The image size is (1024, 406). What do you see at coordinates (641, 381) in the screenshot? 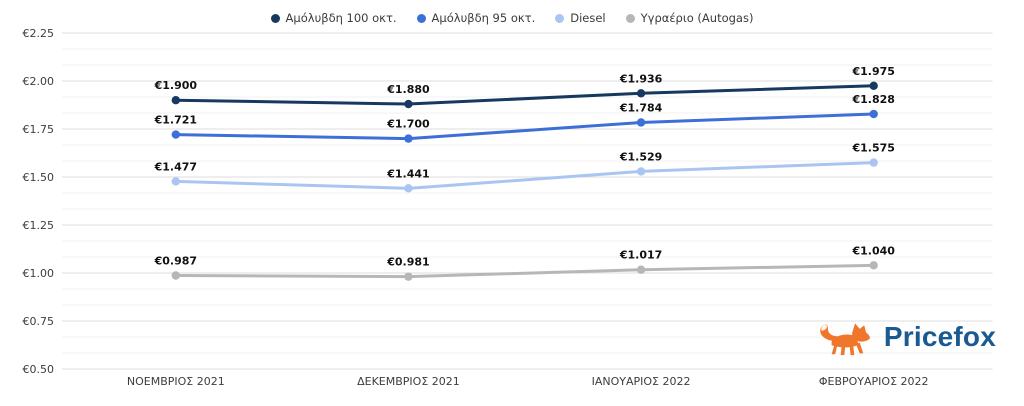
I see `x-tick-label: ΙΑΝΟΥΑΡΙΟΣ 2022` at bounding box center [641, 381].